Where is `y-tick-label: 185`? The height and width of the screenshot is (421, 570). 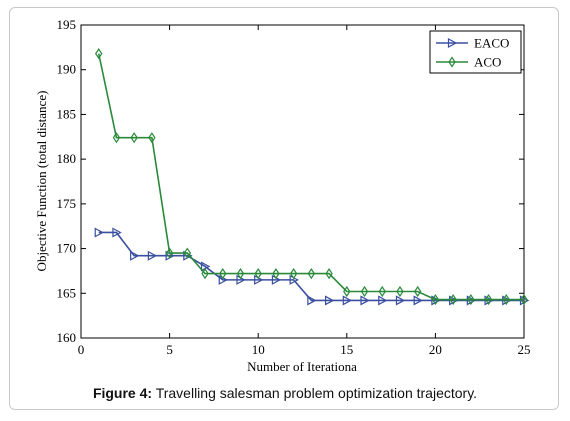 y-tick-label: 185 is located at coordinates (67, 113).